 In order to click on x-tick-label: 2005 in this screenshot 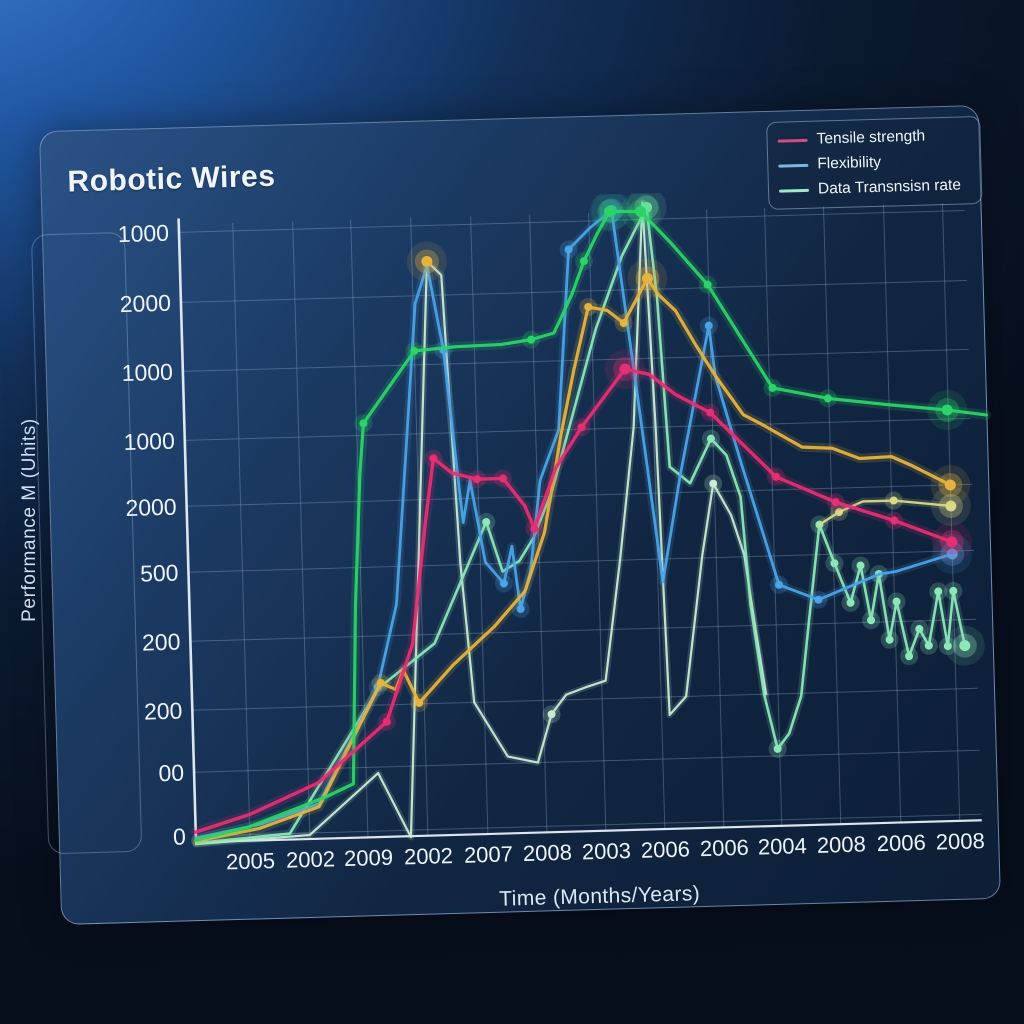, I will do `click(251, 861)`.